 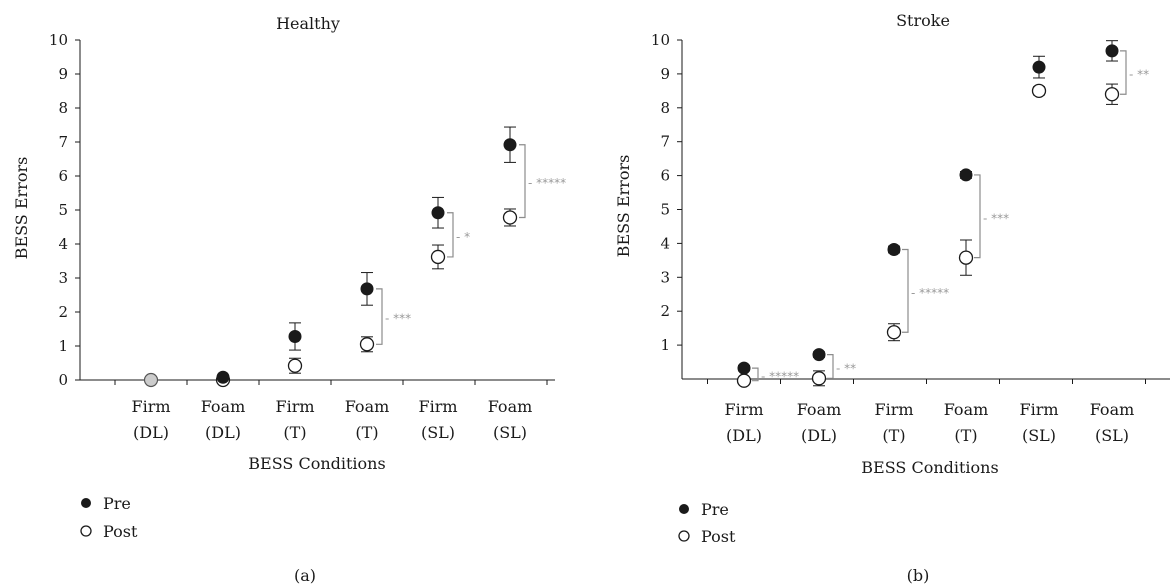 What do you see at coordinates (151, 380) in the screenshot?
I see `shared-point` at bounding box center [151, 380].